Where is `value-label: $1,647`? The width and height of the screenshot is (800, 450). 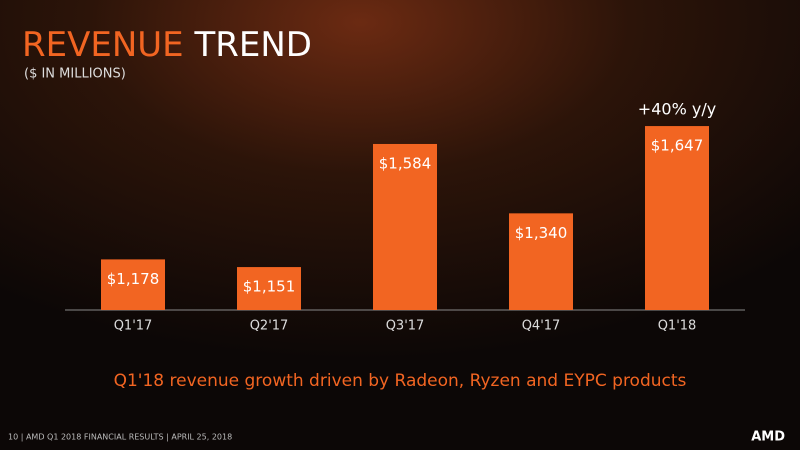 value-label: $1,647 is located at coordinates (677, 146).